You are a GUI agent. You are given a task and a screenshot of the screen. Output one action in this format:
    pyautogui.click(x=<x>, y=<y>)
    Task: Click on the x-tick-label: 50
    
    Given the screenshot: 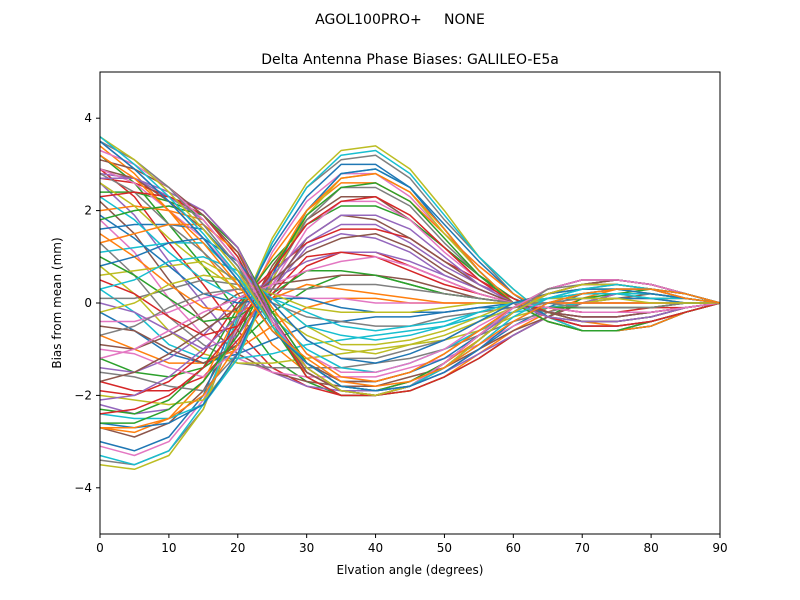 What is the action you would take?
    pyautogui.click(x=444, y=548)
    